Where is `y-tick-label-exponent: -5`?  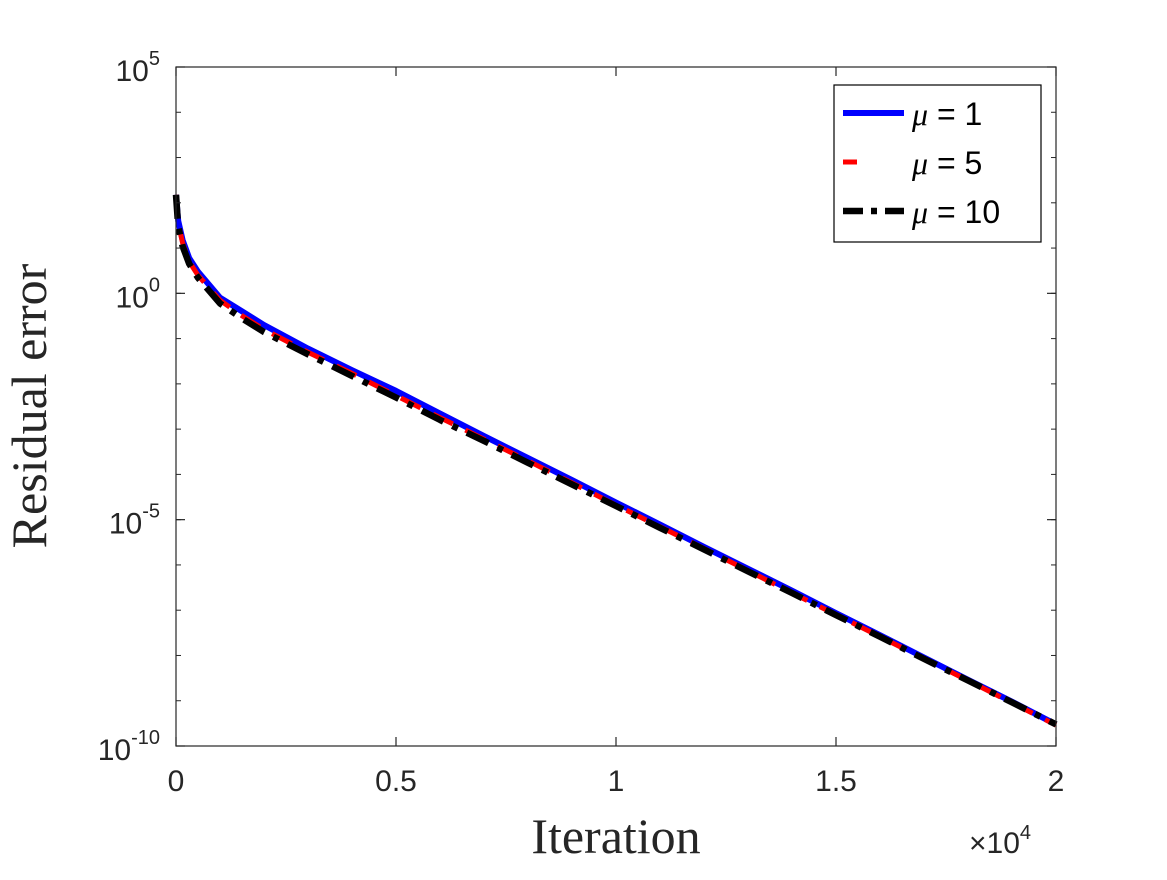
y-tick-label-exponent: -5 is located at coordinates (151, 512).